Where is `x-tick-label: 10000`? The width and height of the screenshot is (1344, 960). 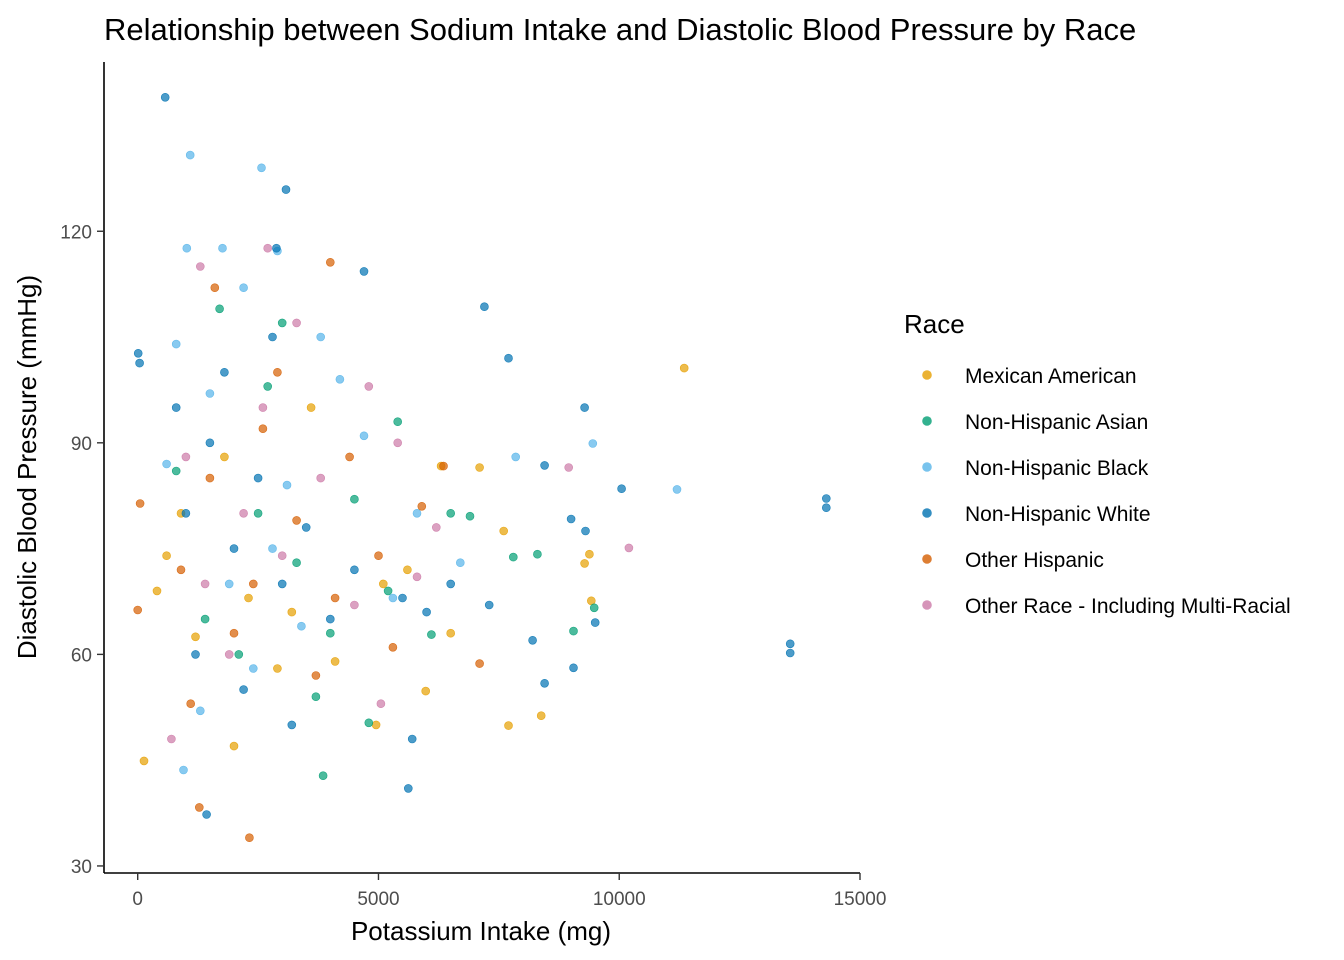
x-tick-label: 10000 is located at coordinates (619, 899).